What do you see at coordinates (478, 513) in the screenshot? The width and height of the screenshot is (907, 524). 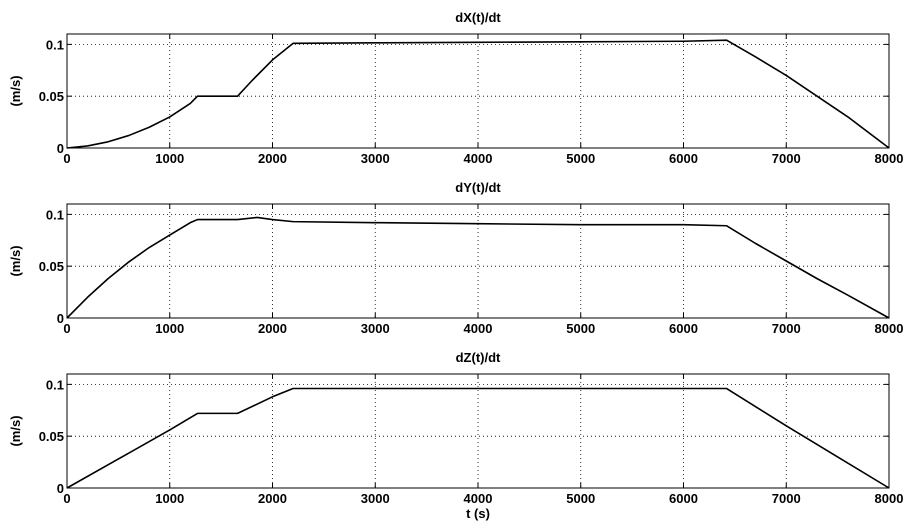 I see `x-axis-label: t (s)` at bounding box center [478, 513].